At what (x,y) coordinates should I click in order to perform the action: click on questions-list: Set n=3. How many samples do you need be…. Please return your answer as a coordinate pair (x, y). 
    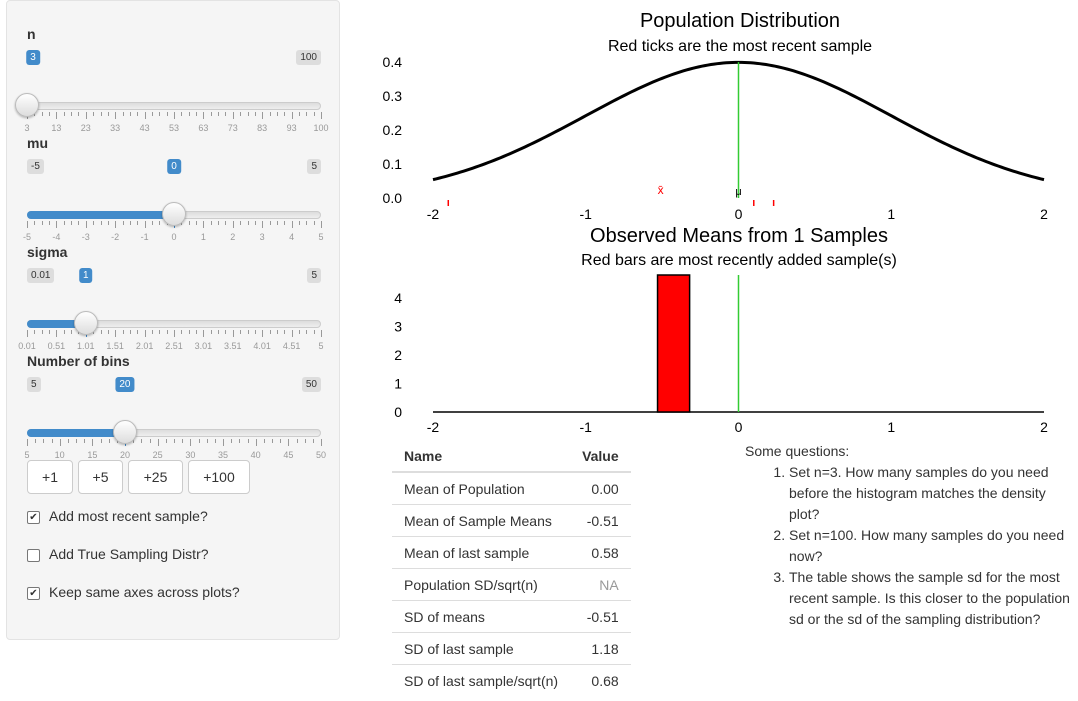
    Looking at the image, I should click on (907, 546).